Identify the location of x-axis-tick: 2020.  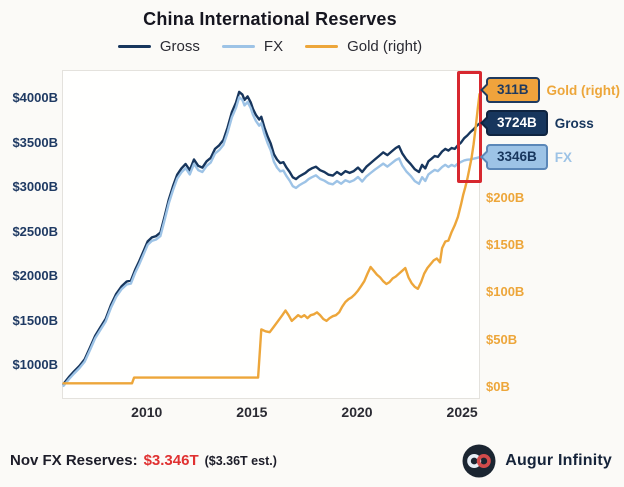
(357, 412).